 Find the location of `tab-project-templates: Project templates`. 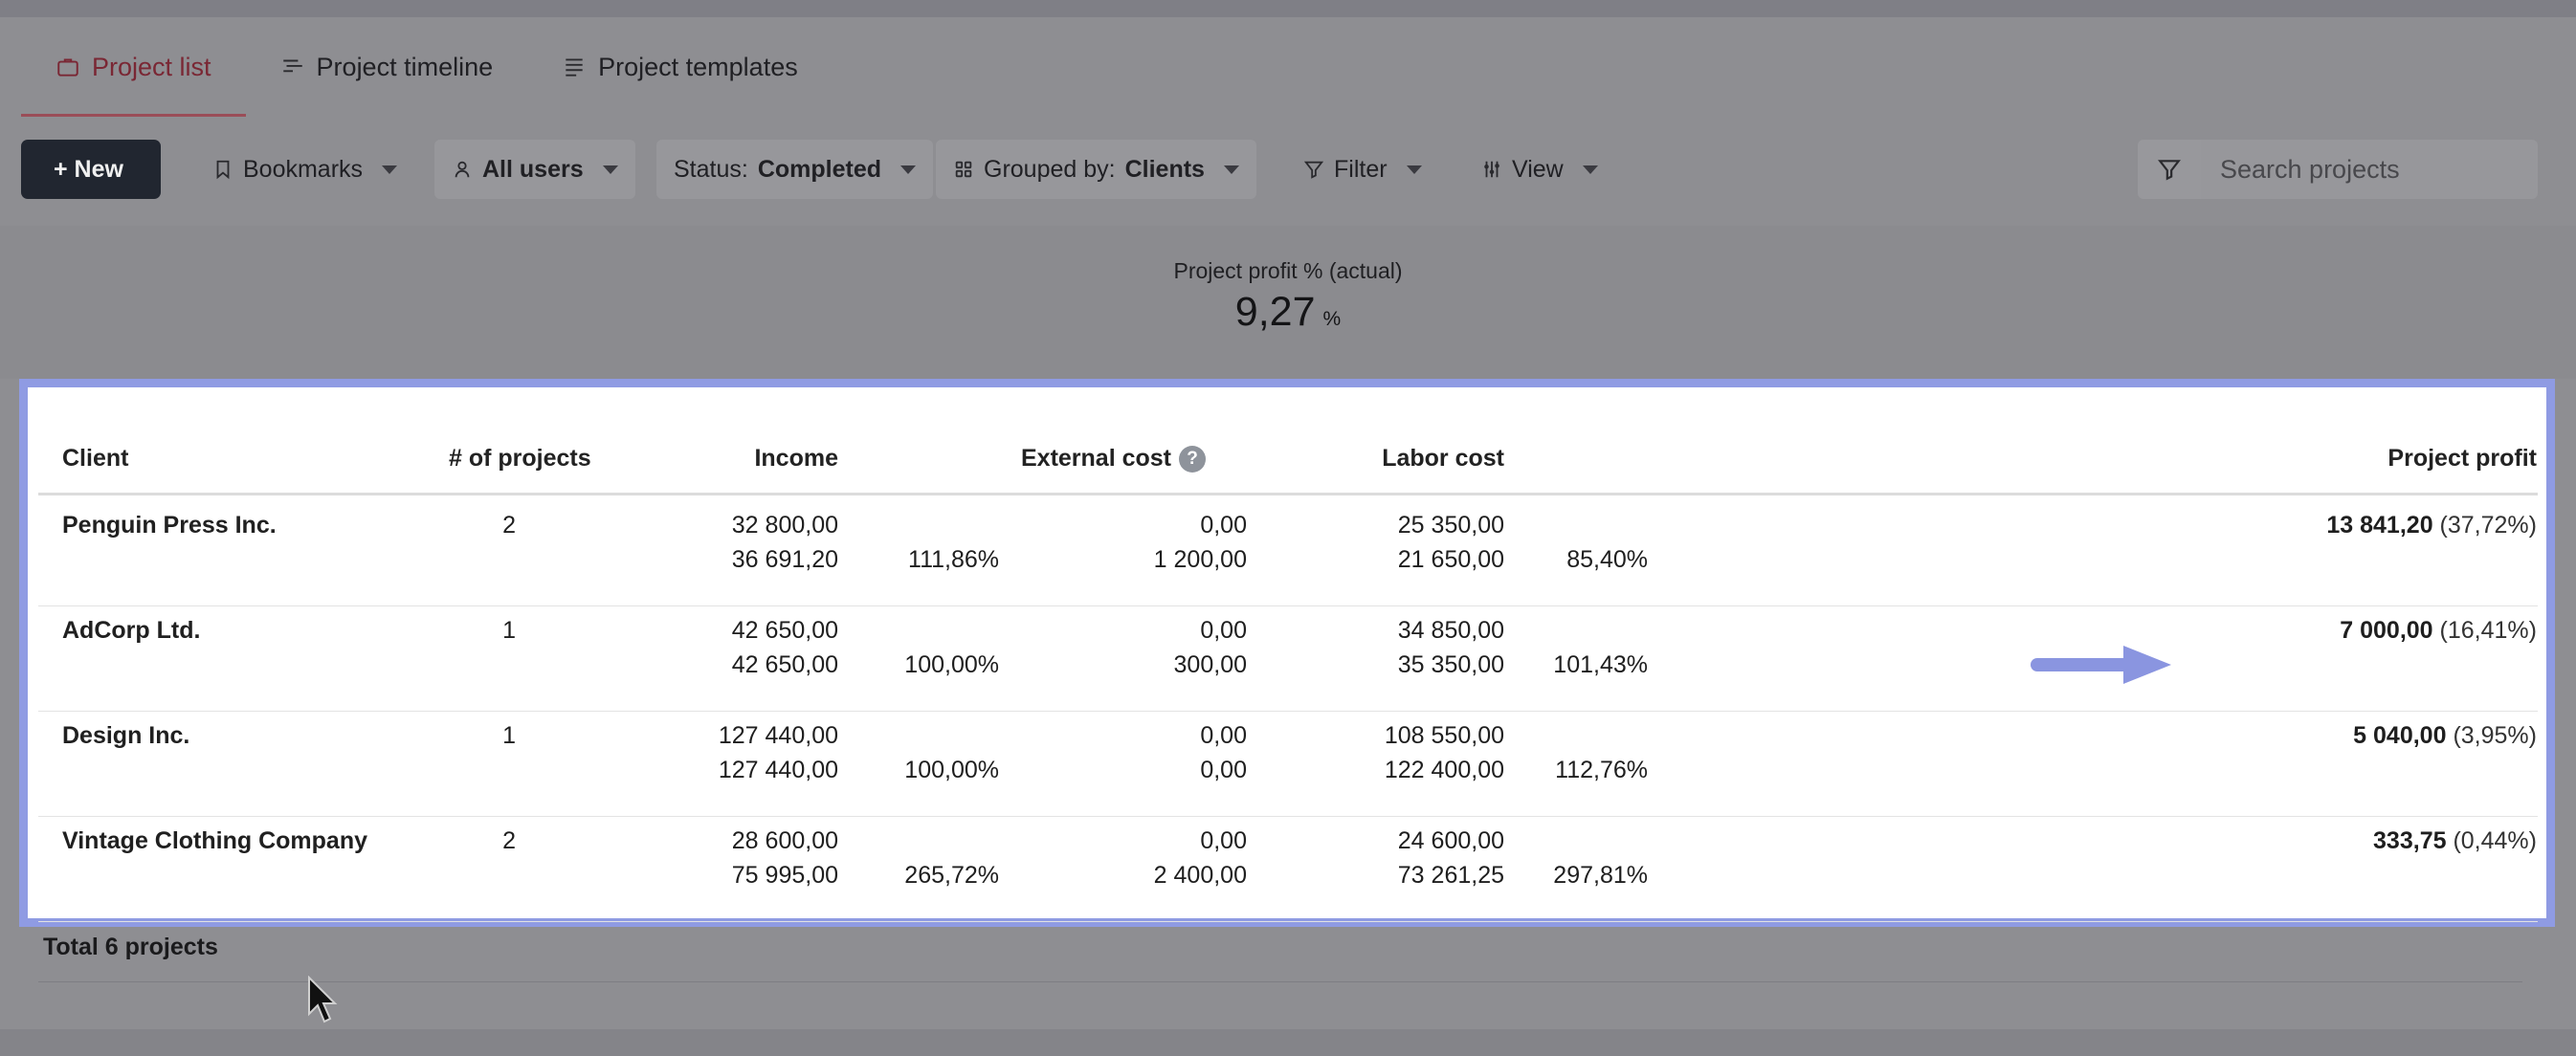

tab-project-templates: Project templates is located at coordinates (680, 67).